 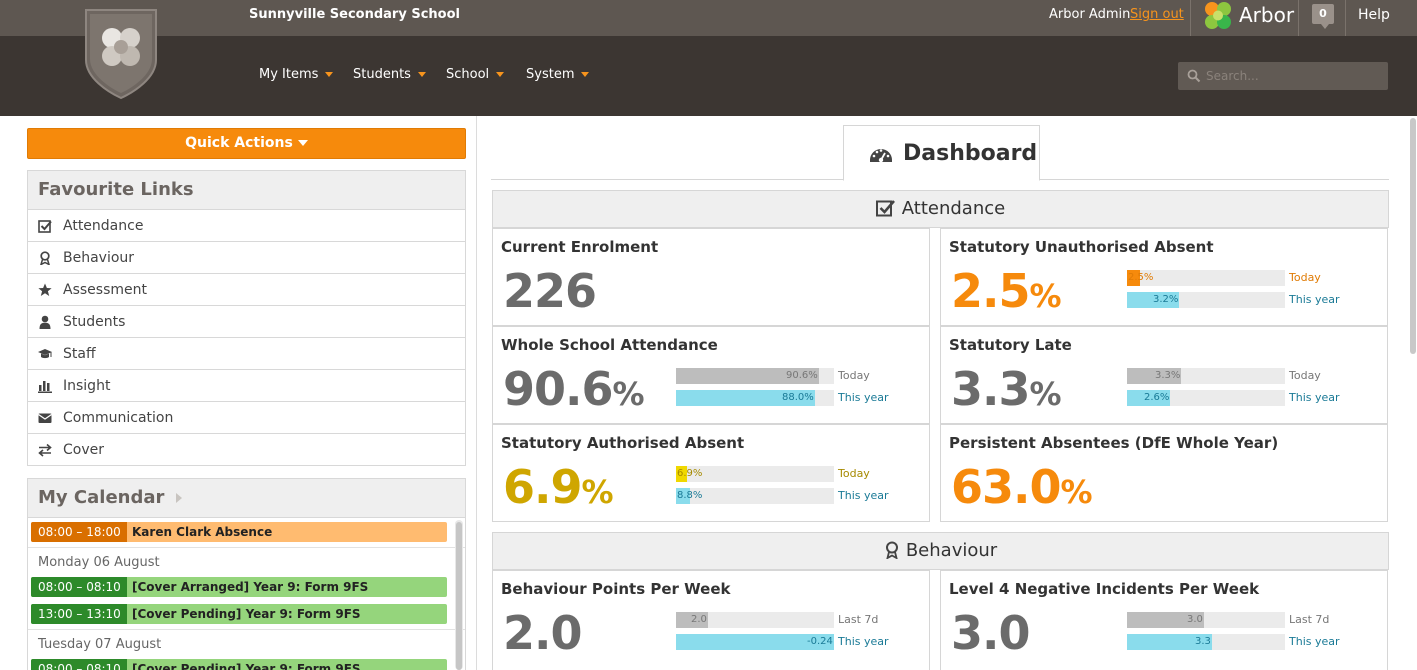 What do you see at coordinates (246, 418) in the screenshot?
I see `fav-link-communication: Communication` at bounding box center [246, 418].